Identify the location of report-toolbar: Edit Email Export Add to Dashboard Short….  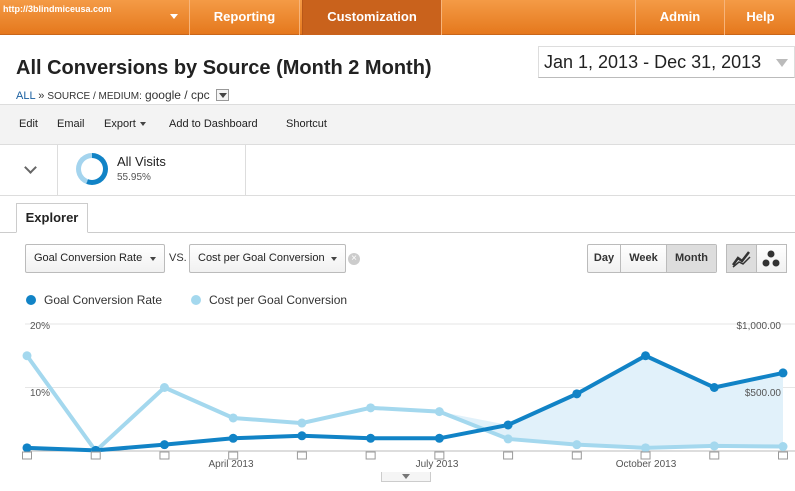
(397, 124).